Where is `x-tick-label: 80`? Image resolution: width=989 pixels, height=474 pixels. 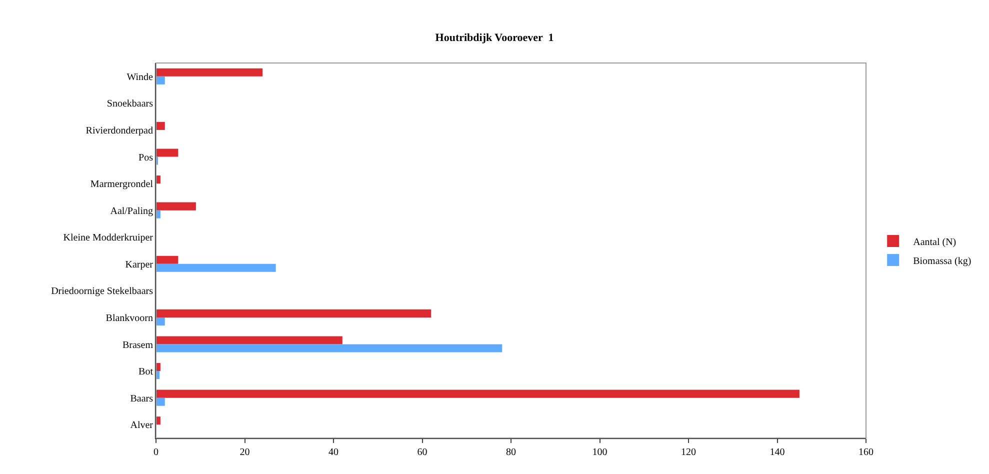
x-tick-label: 80 is located at coordinates (511, 452).